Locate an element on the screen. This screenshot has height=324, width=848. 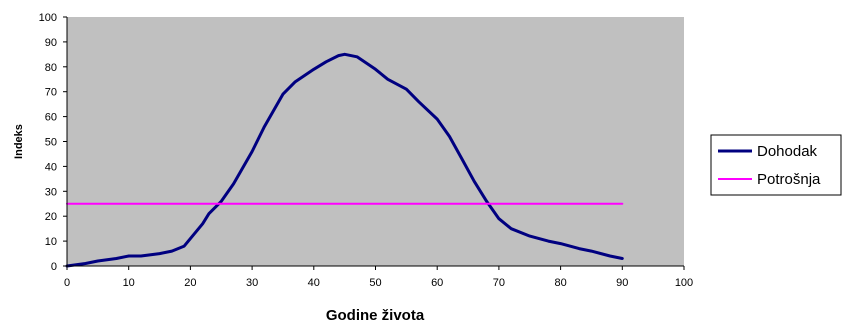
y-tick-label: 30 is located at coordinates (51, 192).